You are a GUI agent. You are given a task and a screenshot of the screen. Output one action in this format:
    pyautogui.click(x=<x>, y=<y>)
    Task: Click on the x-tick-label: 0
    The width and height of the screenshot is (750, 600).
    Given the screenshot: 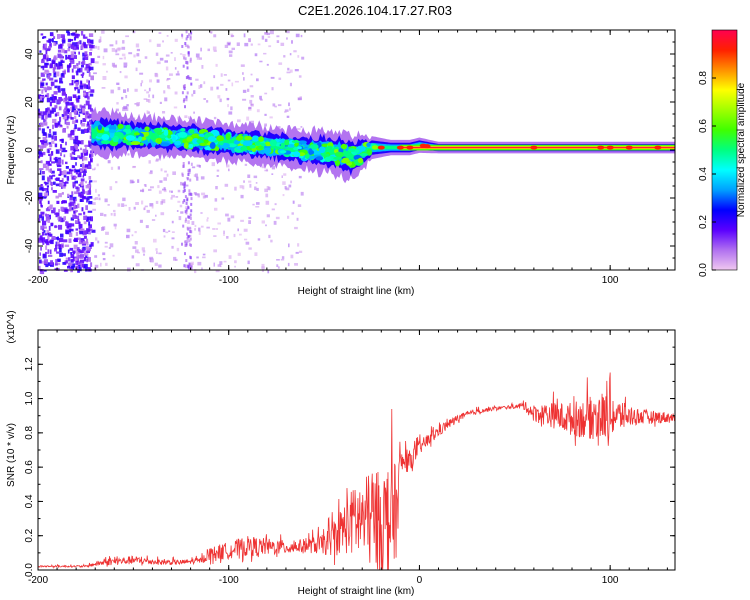 What is the action you would take?
    pyautogui.click(x=420, y=580)
    